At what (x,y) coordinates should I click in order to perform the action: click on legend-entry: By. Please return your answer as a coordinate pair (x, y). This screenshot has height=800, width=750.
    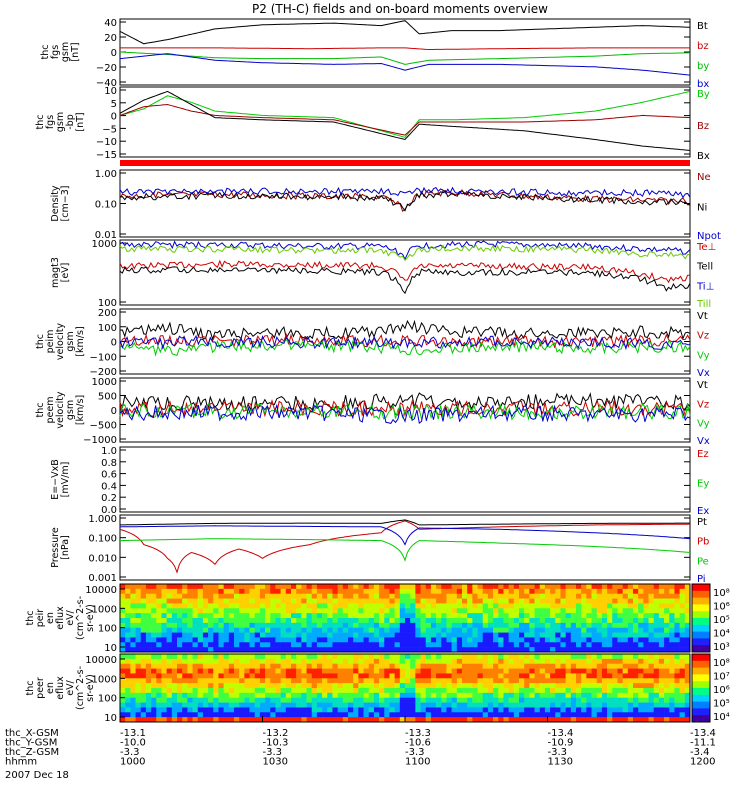
    Looking at the image, I should click on (703, 94).